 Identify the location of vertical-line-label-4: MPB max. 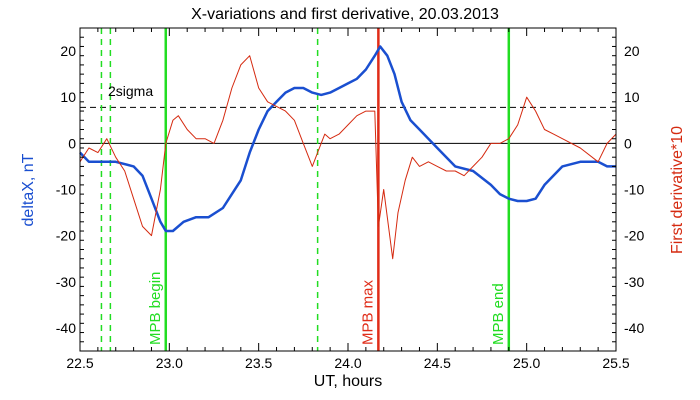
(367, 312).